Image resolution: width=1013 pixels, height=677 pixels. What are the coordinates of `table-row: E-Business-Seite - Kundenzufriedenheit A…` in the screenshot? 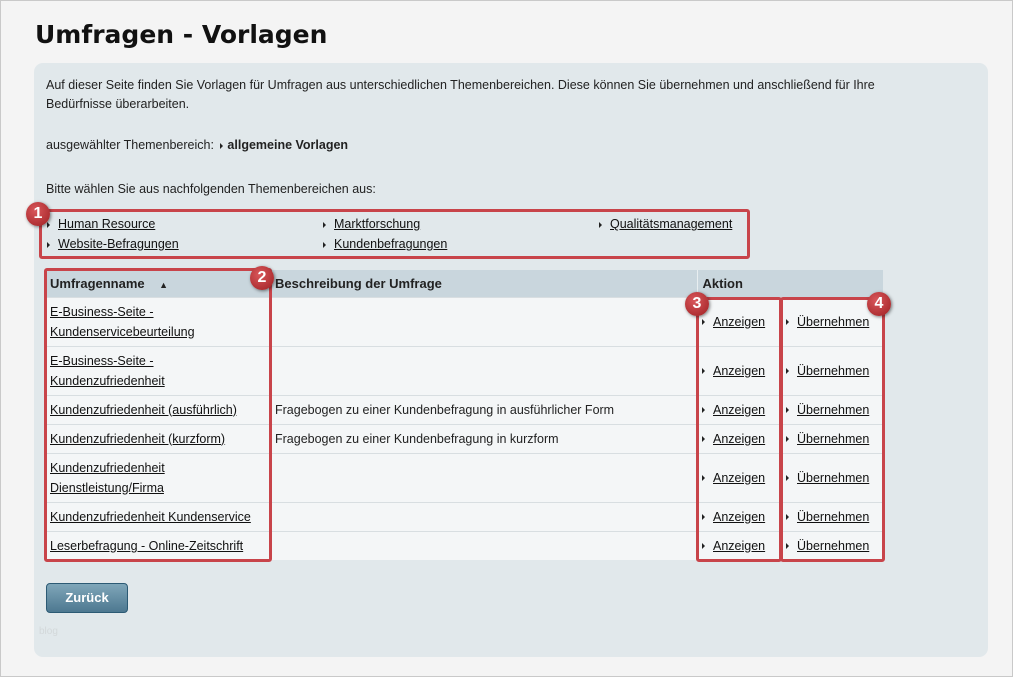 It's located at (464, 370).